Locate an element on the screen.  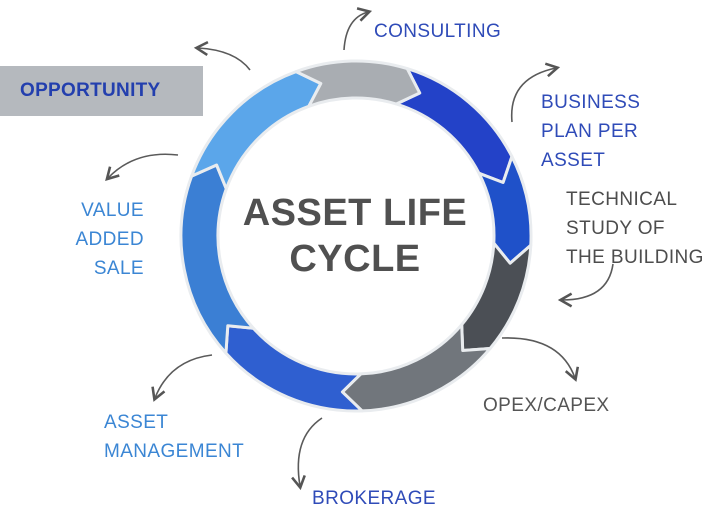
arrow-opex-capex is located at coordinates (540, 359).